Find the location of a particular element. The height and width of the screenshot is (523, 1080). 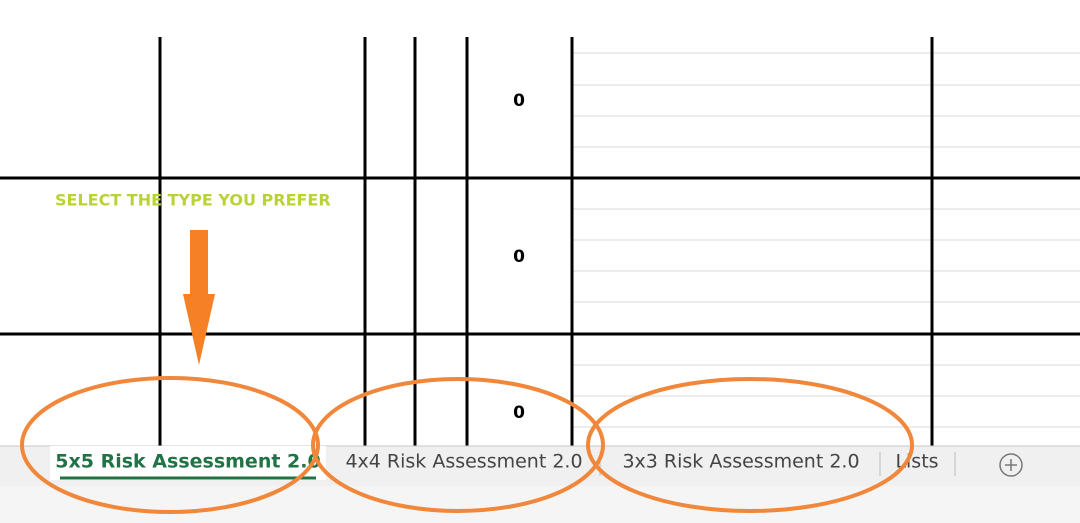

sheet-tab: 3x3 Risk Assessment 2.0 is located at coordinates (740, 462).